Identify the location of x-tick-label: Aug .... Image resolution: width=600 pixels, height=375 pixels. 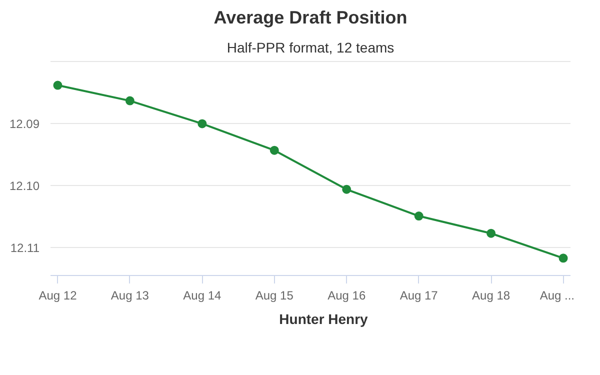
(557, 295).